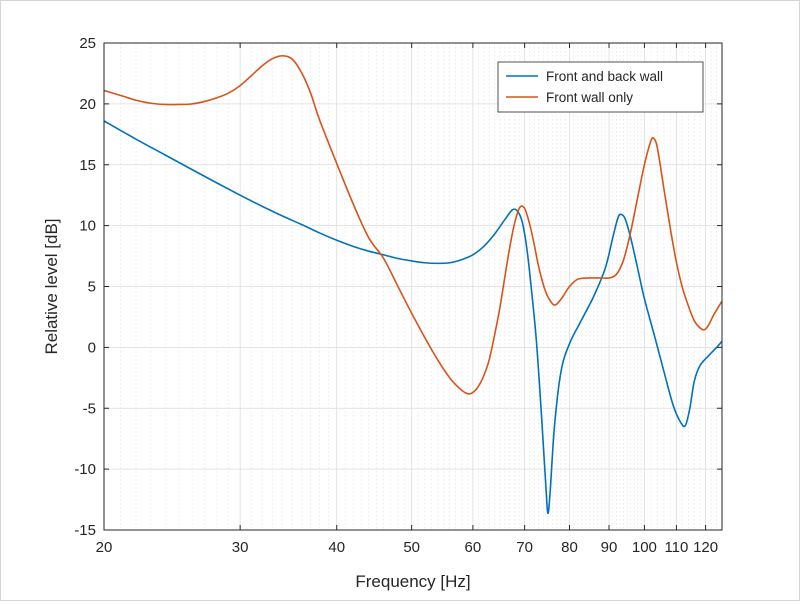 This screenshot has width=800, height=605. What do you see at coordinates (705, 547) in the screenshot?
I see `x-tick-label: 120` at bounding box center [705, 547].